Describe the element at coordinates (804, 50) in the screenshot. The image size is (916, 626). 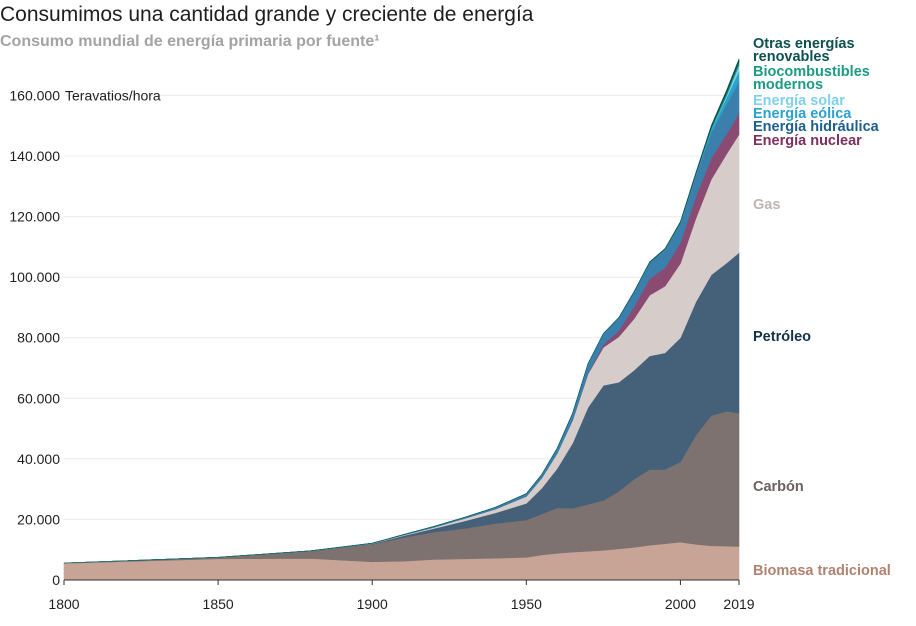
I see `legend-item: Otras energías renovables` at that location.